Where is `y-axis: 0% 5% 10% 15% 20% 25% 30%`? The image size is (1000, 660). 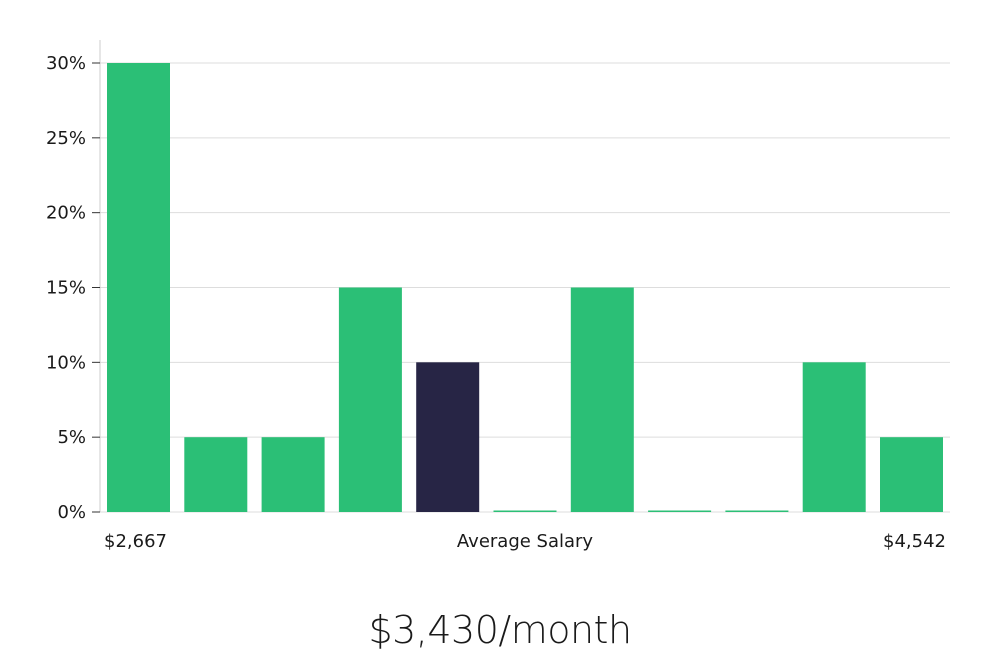
y-axis: 0% 5% 10% 15% 20% 25% 30% is located at coordinates (73, 281).